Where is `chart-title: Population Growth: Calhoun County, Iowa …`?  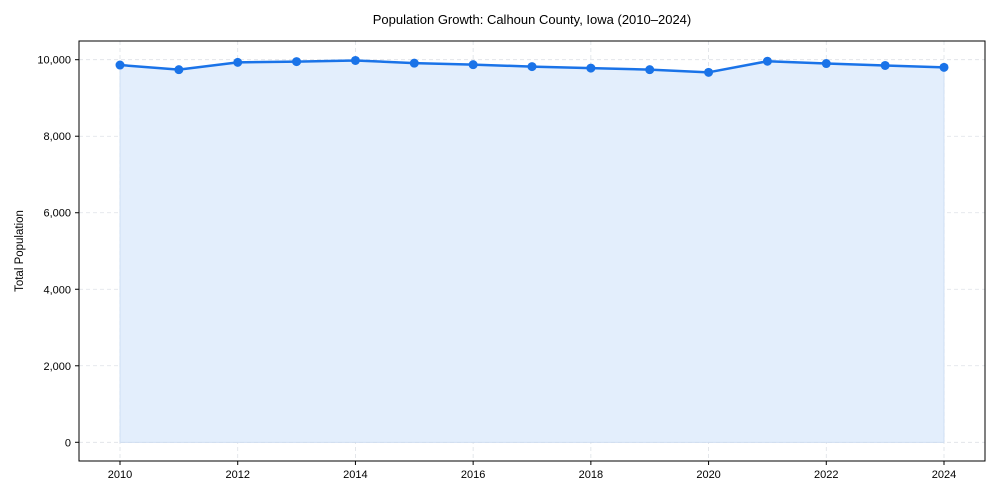 chart-title: Population Growth: Calhoun County, Iowa … is located at coordinates (532, 19).